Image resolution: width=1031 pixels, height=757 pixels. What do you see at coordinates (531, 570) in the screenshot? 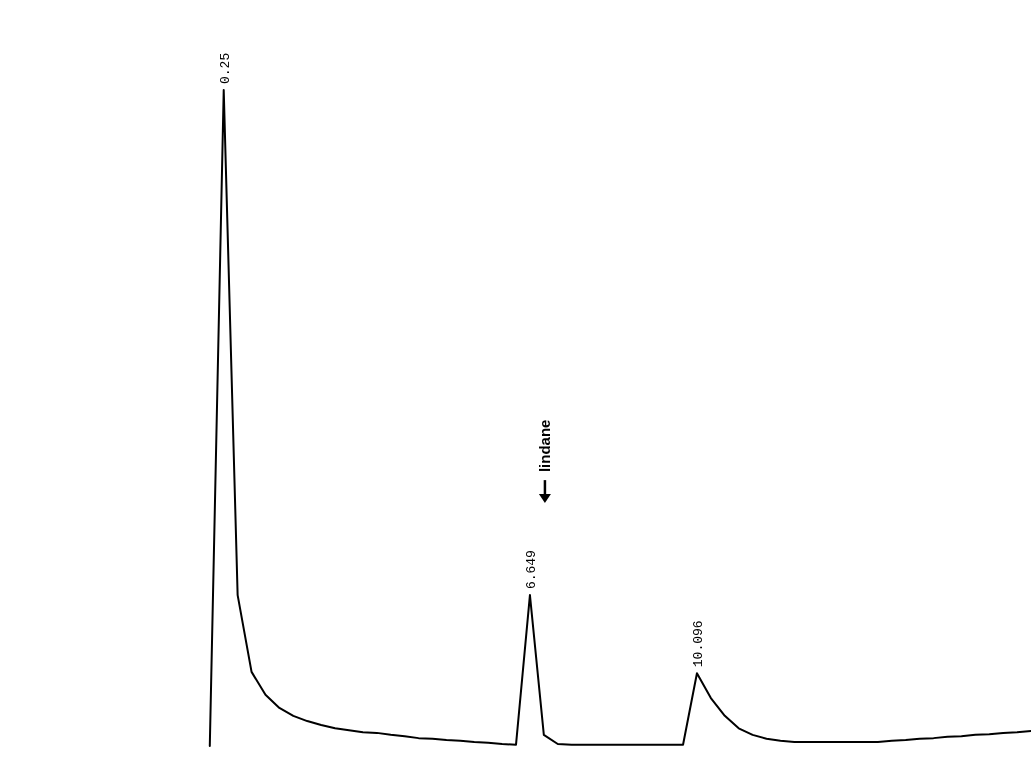
I see `annotation: 6.649` at bounding box center [531, 570].